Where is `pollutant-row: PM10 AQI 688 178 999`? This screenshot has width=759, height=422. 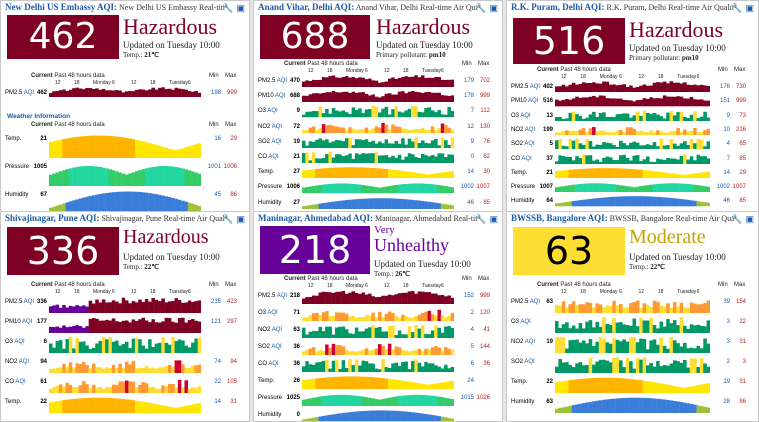
pollutant-row: PM10 AQI 688 178 999 is located at coordinates (379, 96).